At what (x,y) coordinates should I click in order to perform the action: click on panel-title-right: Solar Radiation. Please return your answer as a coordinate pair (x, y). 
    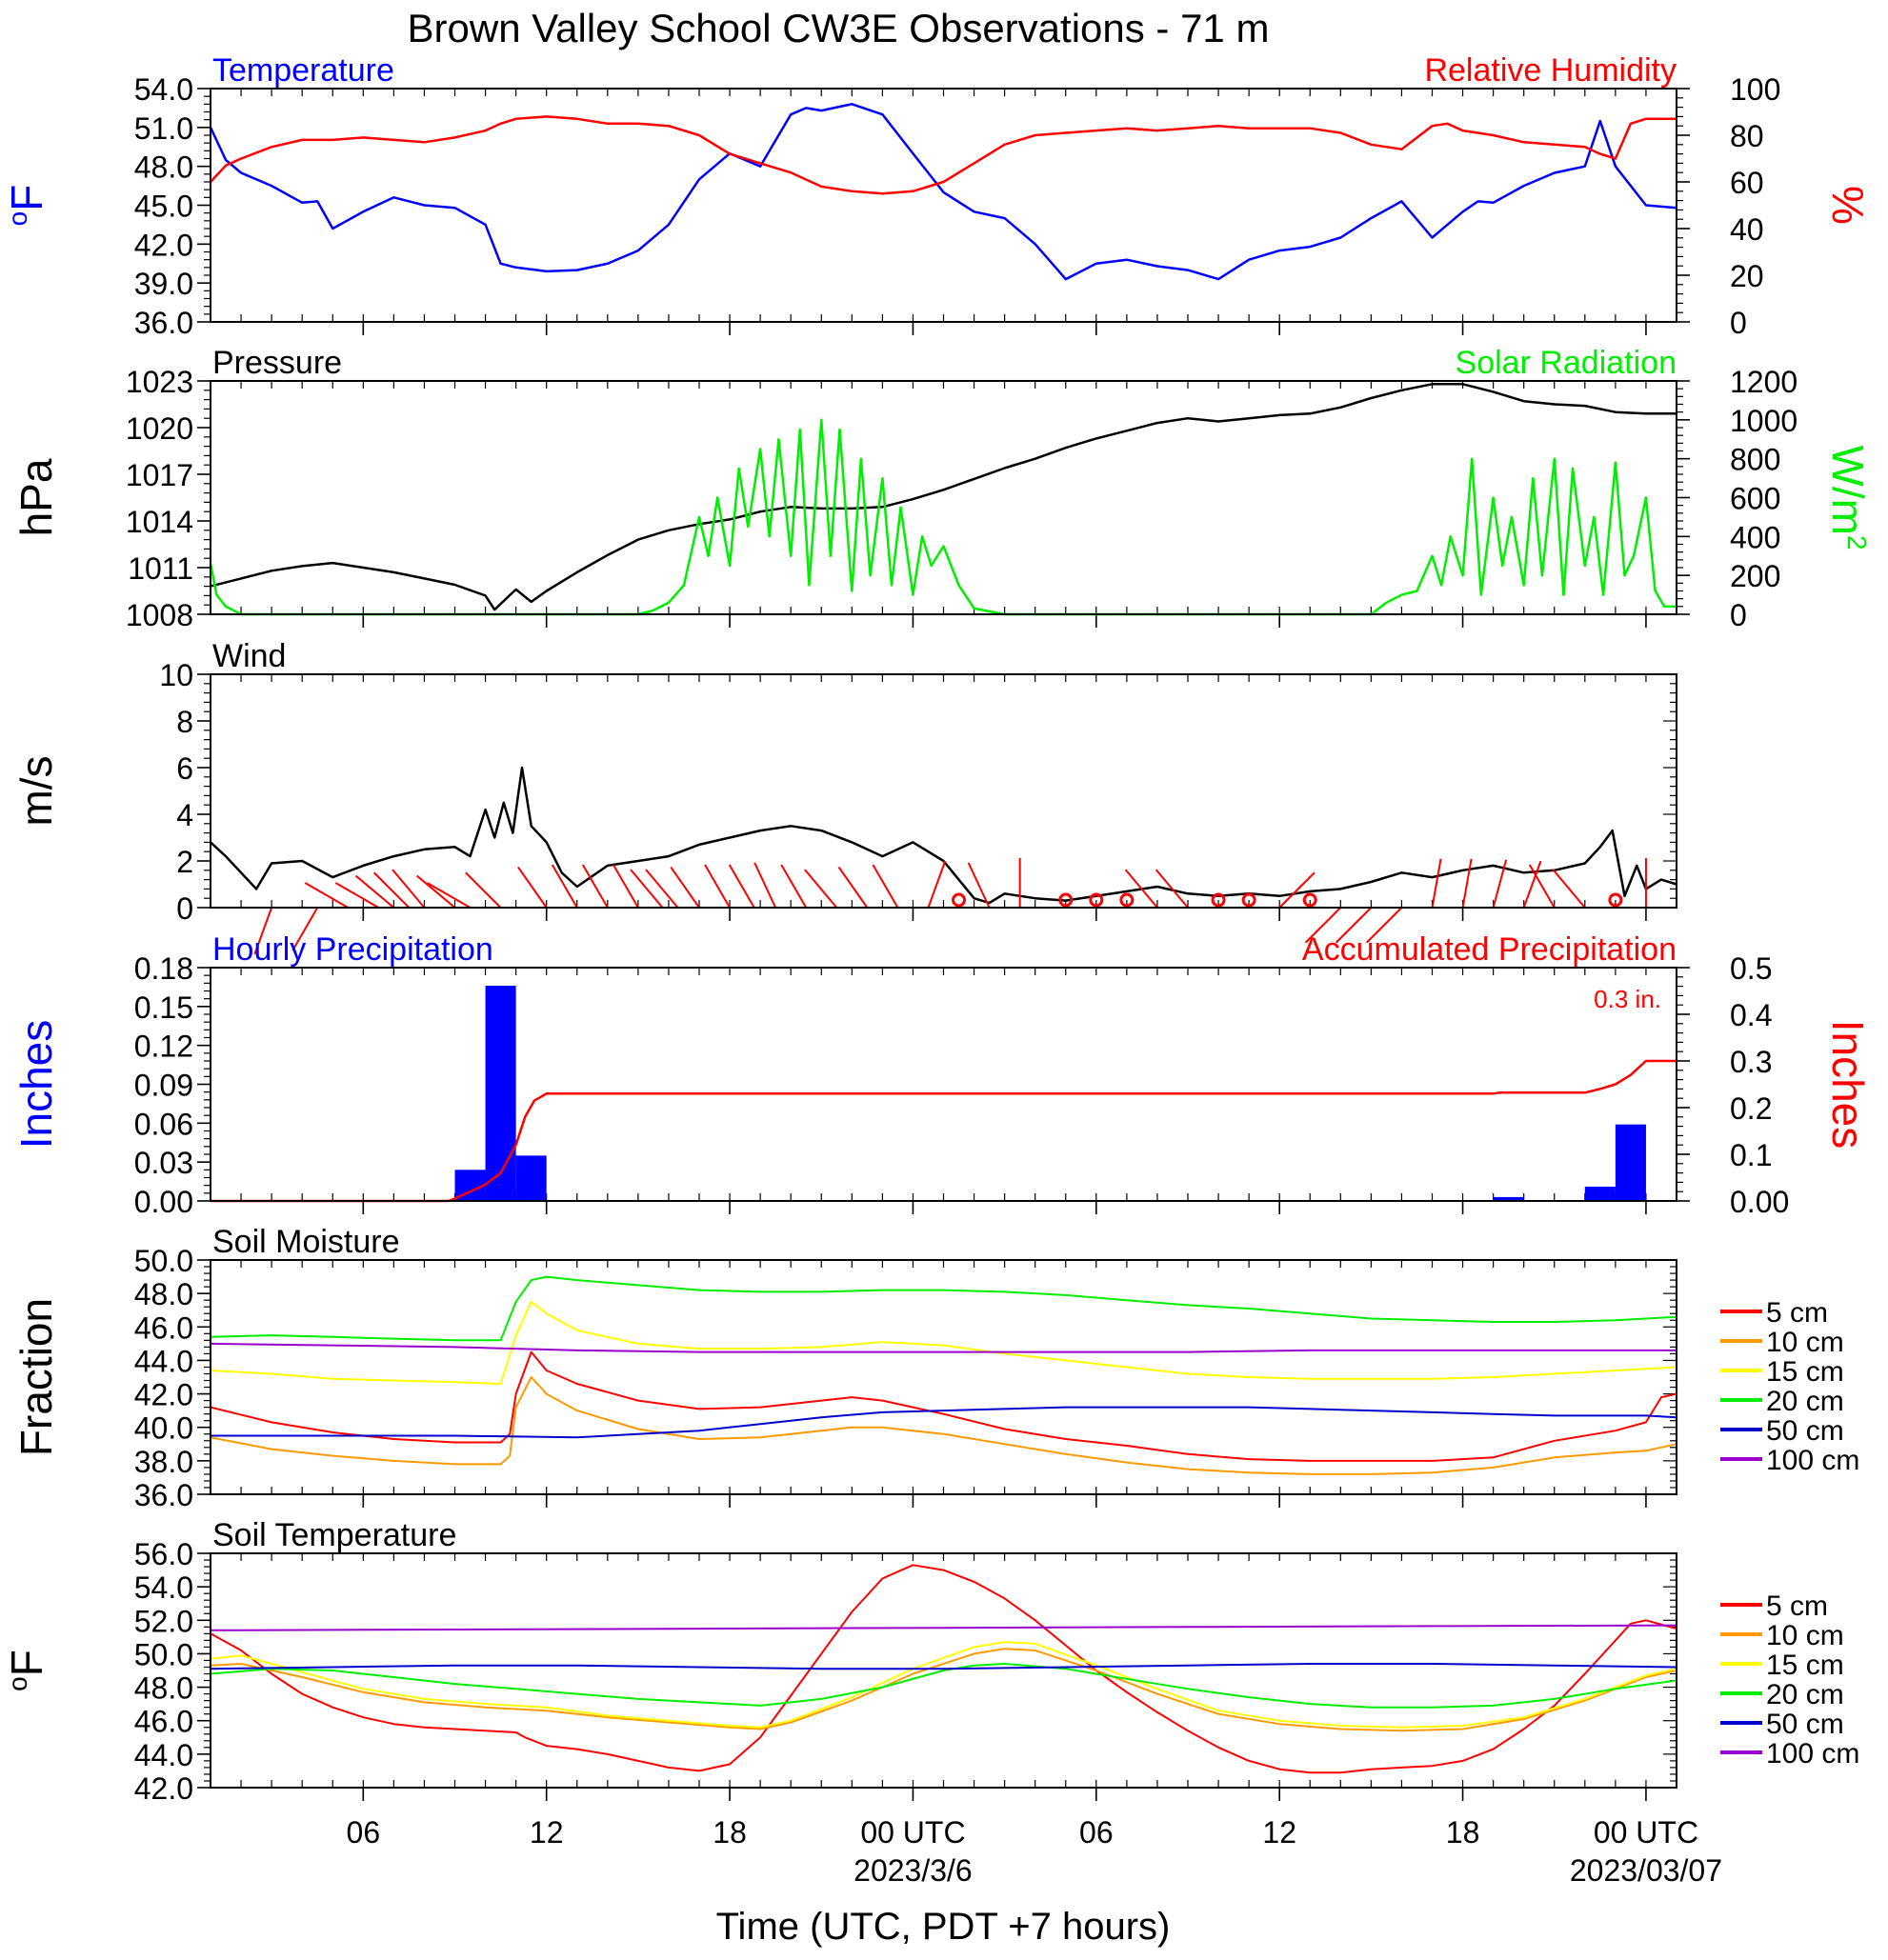
    Looking at the image, I should click on (1566, 363).